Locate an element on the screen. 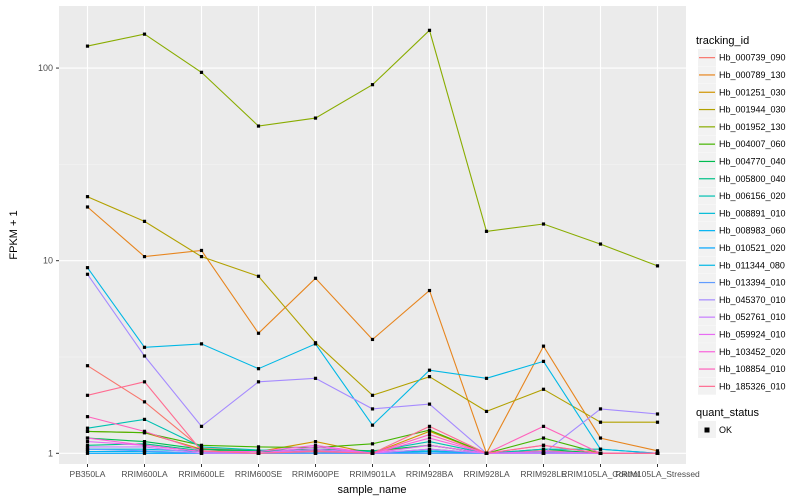 The image size is (800, 500). legend-item: Hb_052761_010 is located at coordinates (742, 317).